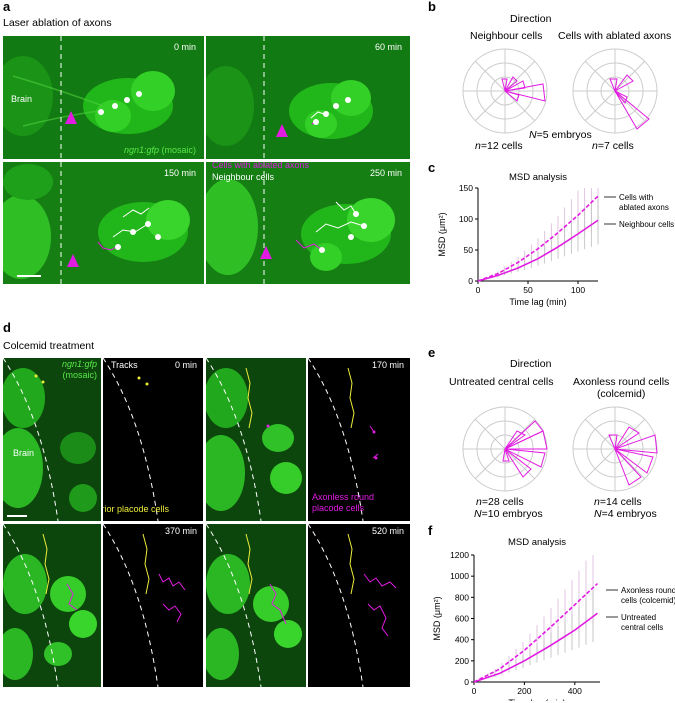  What do you see at coordinates (505, 449) in the screenshot?
I see `rose-untreated` at bounding box center [505, 449].